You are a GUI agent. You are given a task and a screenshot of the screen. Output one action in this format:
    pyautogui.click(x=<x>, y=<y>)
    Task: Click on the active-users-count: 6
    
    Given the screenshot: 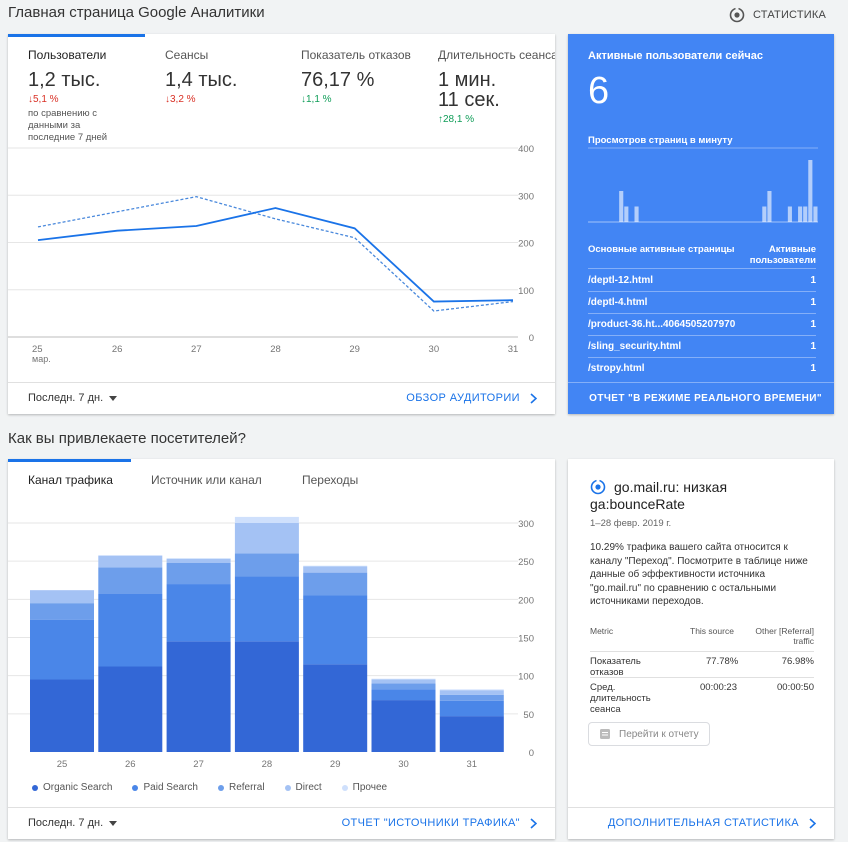 What is the action you would take?
    pyautogui.click(x=599, y=91)
    